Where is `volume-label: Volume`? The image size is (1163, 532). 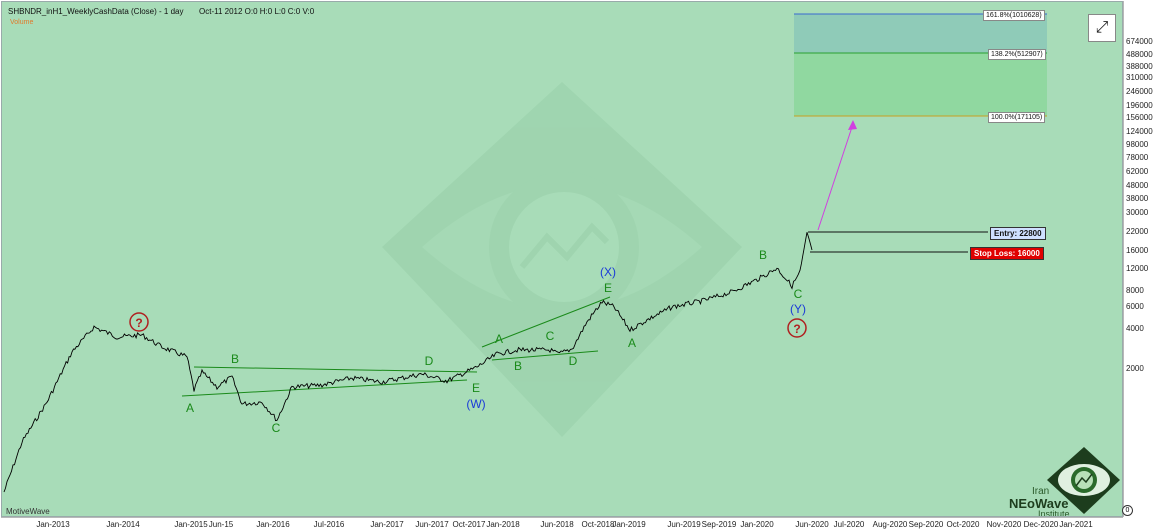 volume-label: Volume is located at coordinates (22, 22).